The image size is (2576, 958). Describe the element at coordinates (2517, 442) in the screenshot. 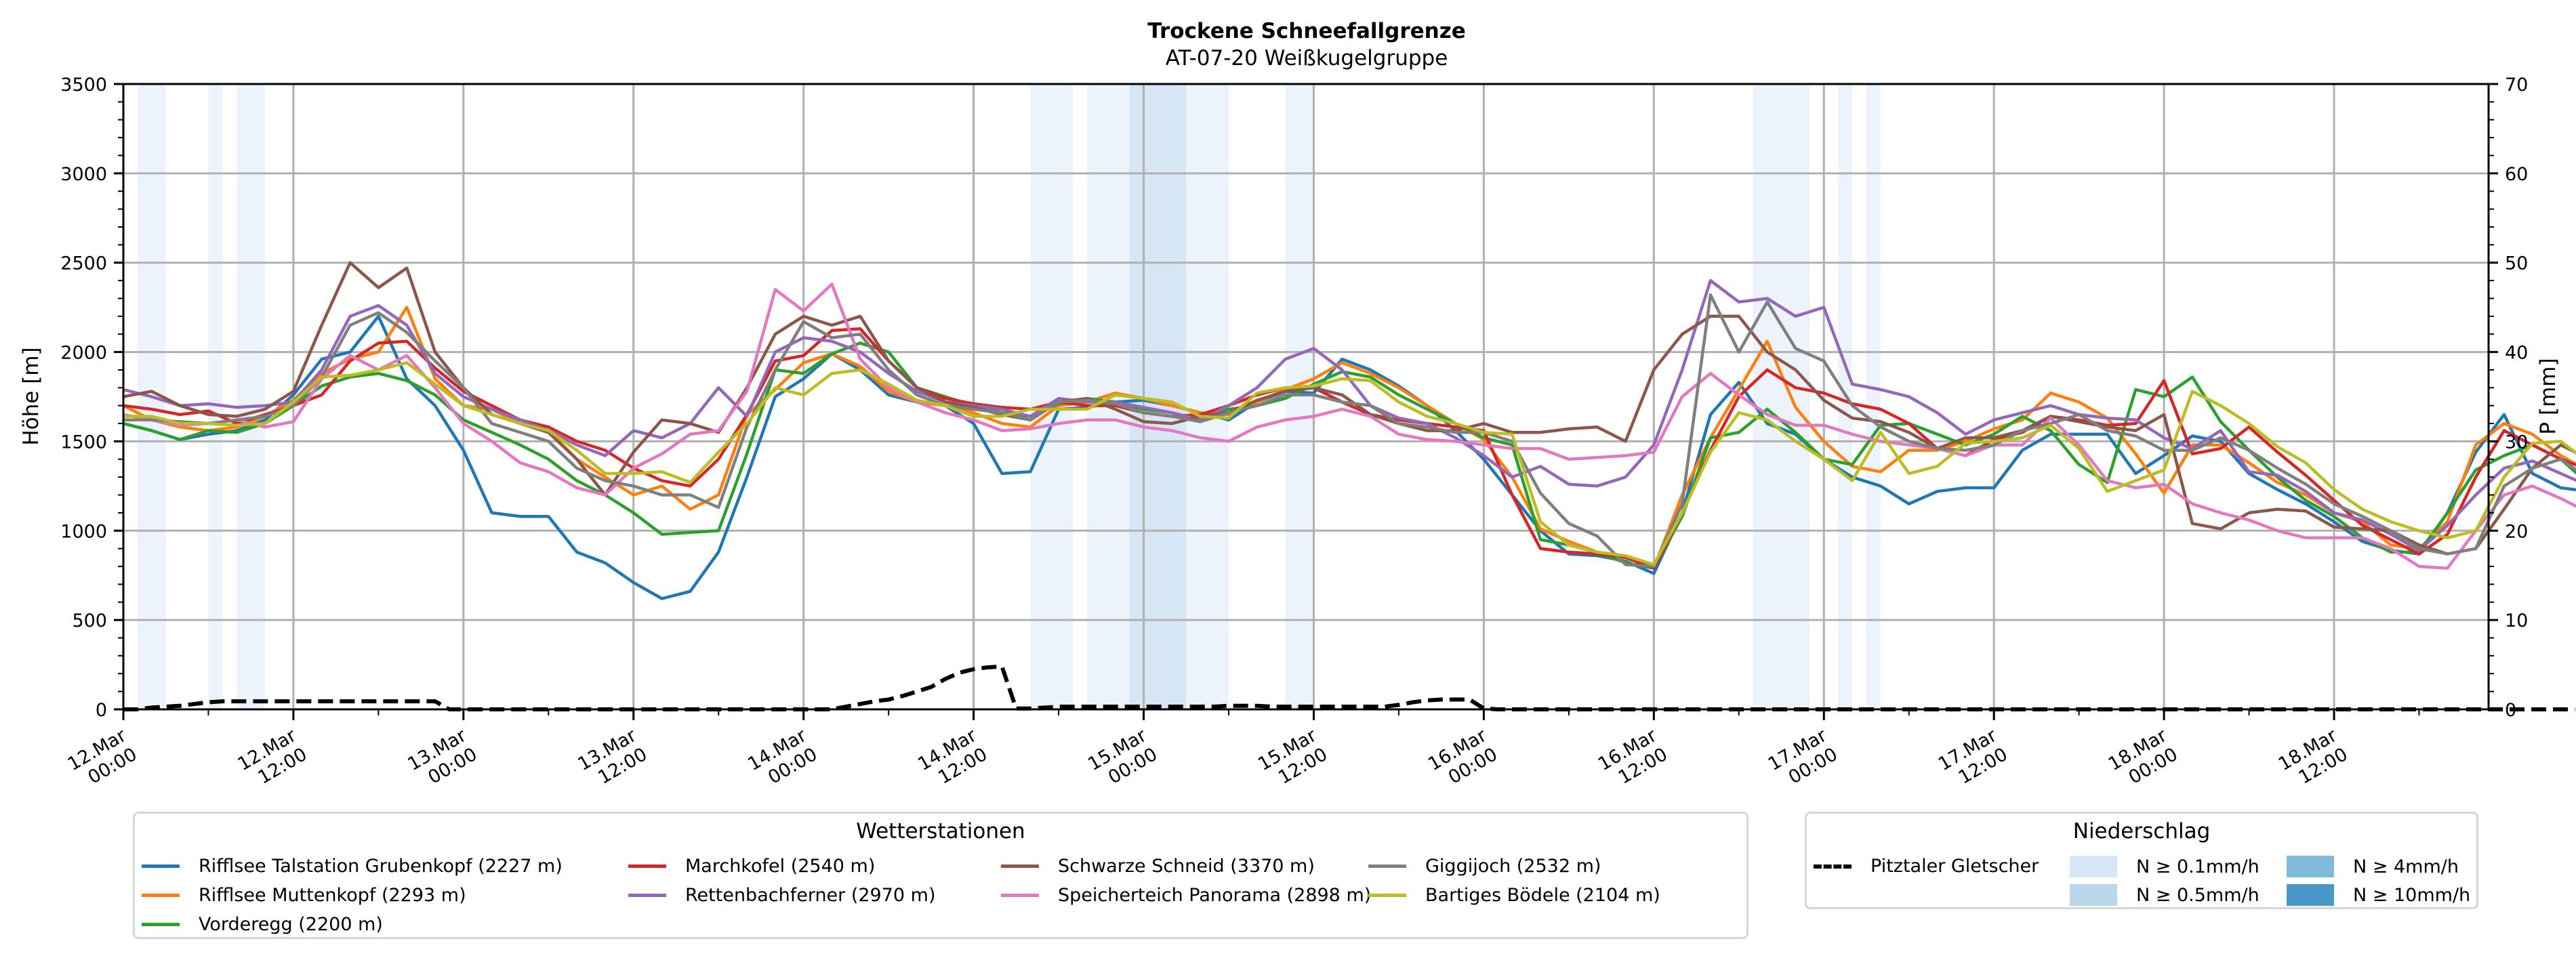

I see `y-right-tick-label: 30` at that location.